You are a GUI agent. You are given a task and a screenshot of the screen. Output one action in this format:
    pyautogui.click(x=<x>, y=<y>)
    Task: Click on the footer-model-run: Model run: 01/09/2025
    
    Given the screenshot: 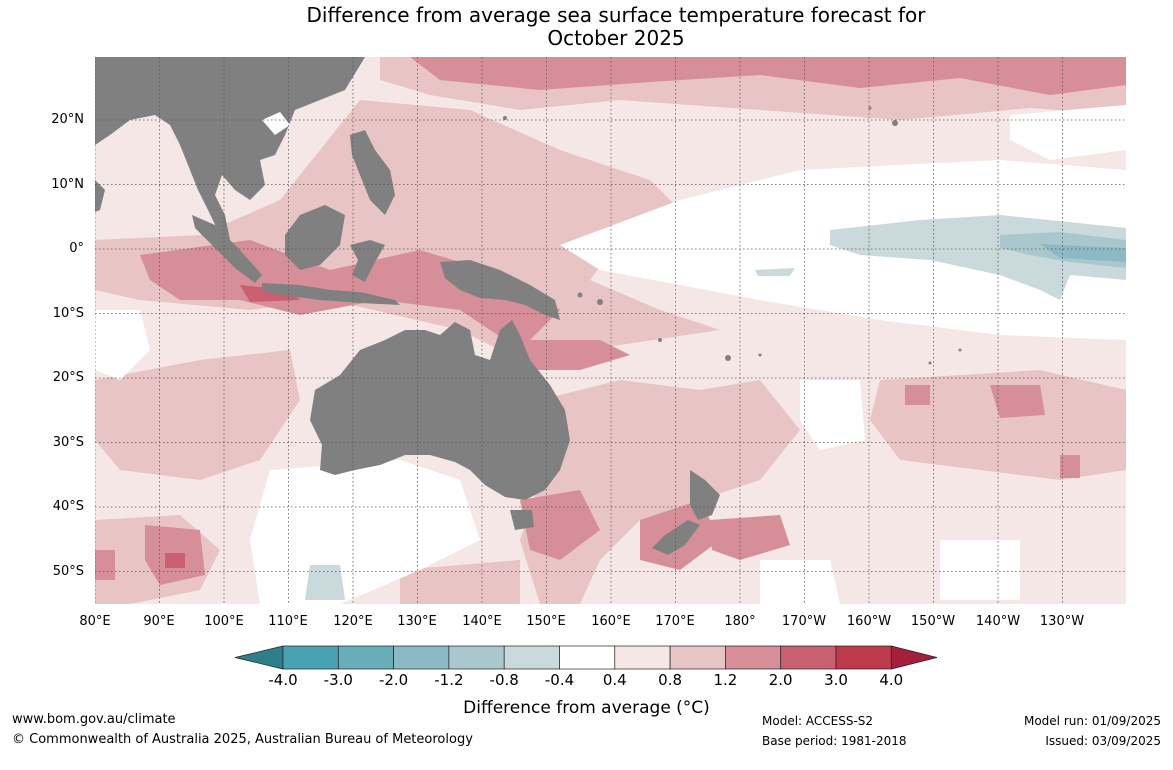 What is the action you would take?
    pyautogui.click(x=1092, y=721)
    